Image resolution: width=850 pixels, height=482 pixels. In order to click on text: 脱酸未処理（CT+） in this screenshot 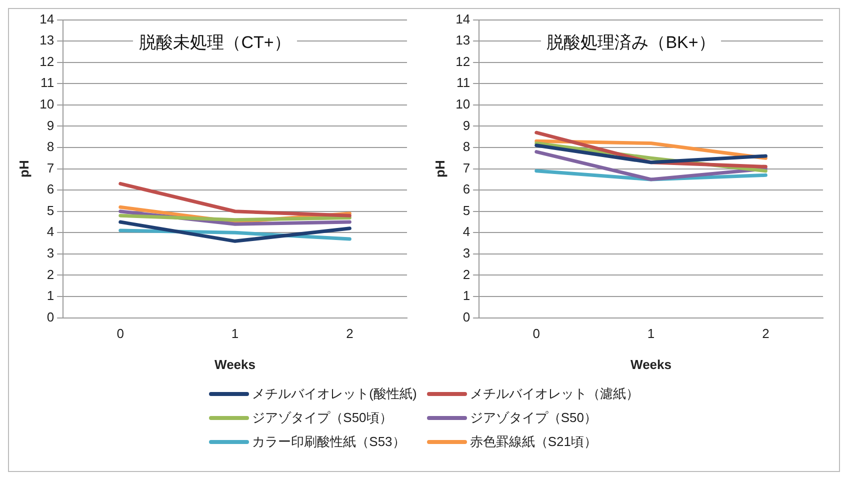, I will do `click(215, 42)`.